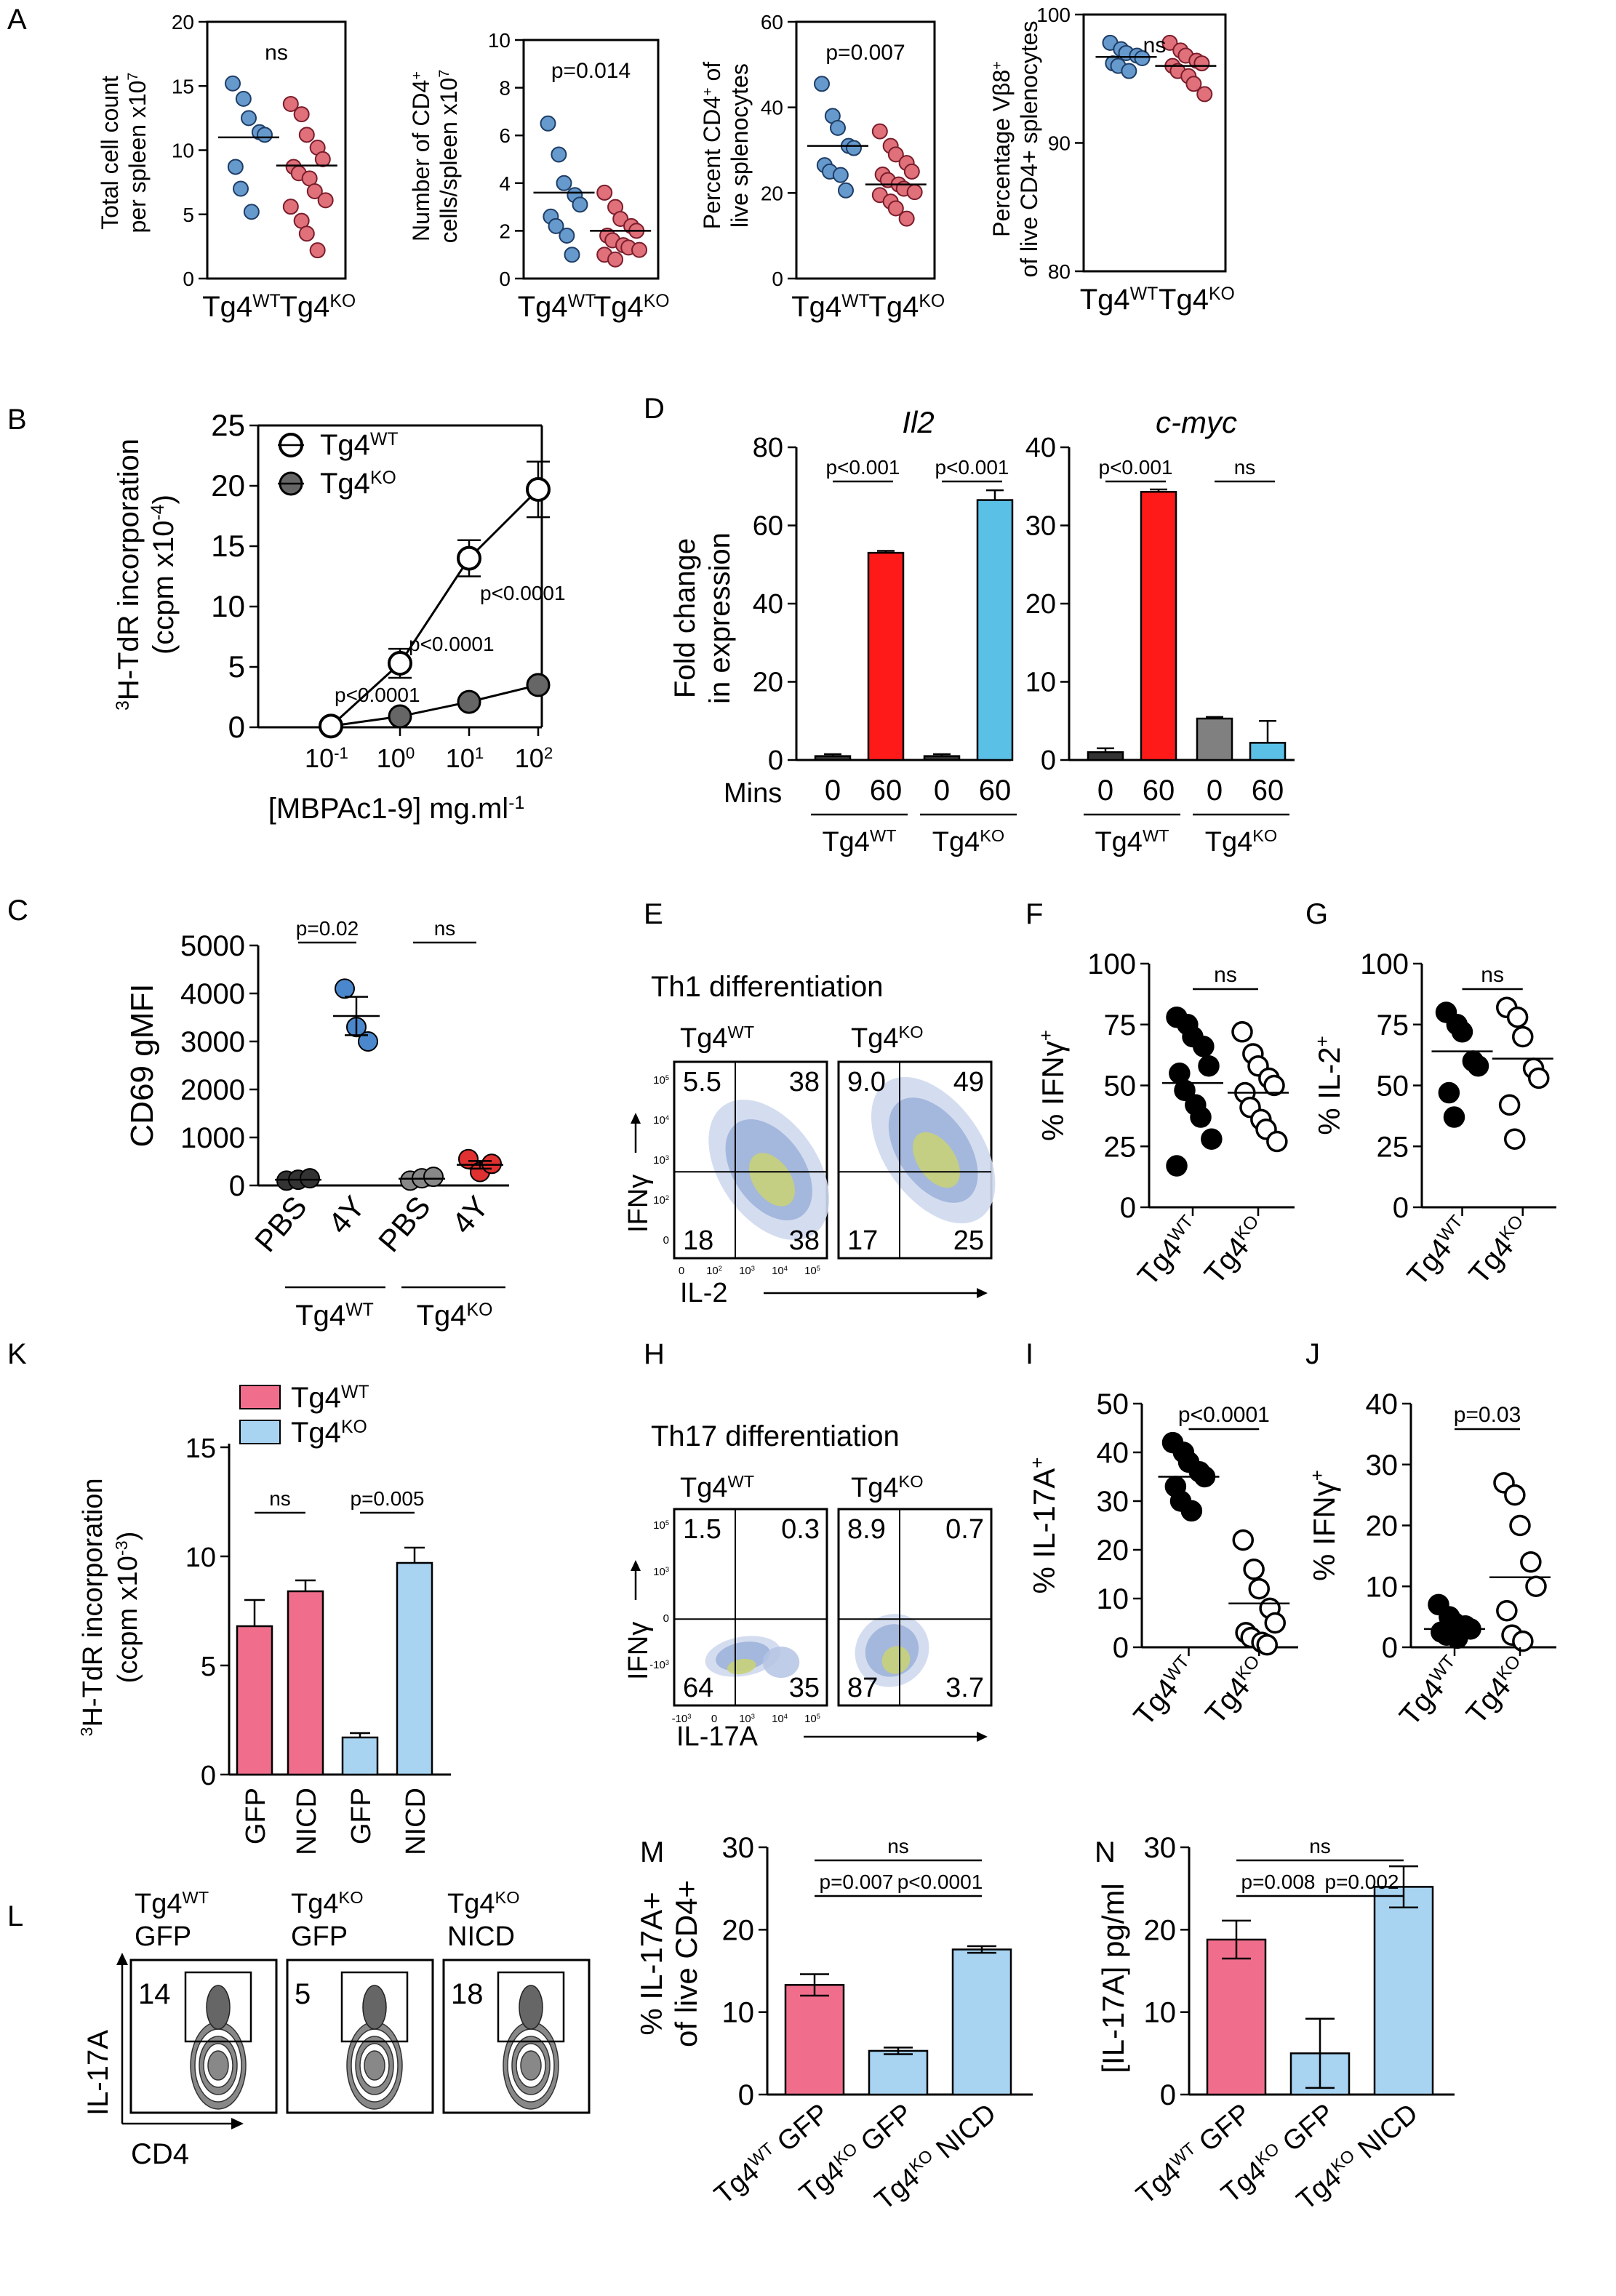 The height and width of the screenshot is (2296, 1616). I want to click on panel-h-y-axis-label: IFNγ, so click(638, 1651).